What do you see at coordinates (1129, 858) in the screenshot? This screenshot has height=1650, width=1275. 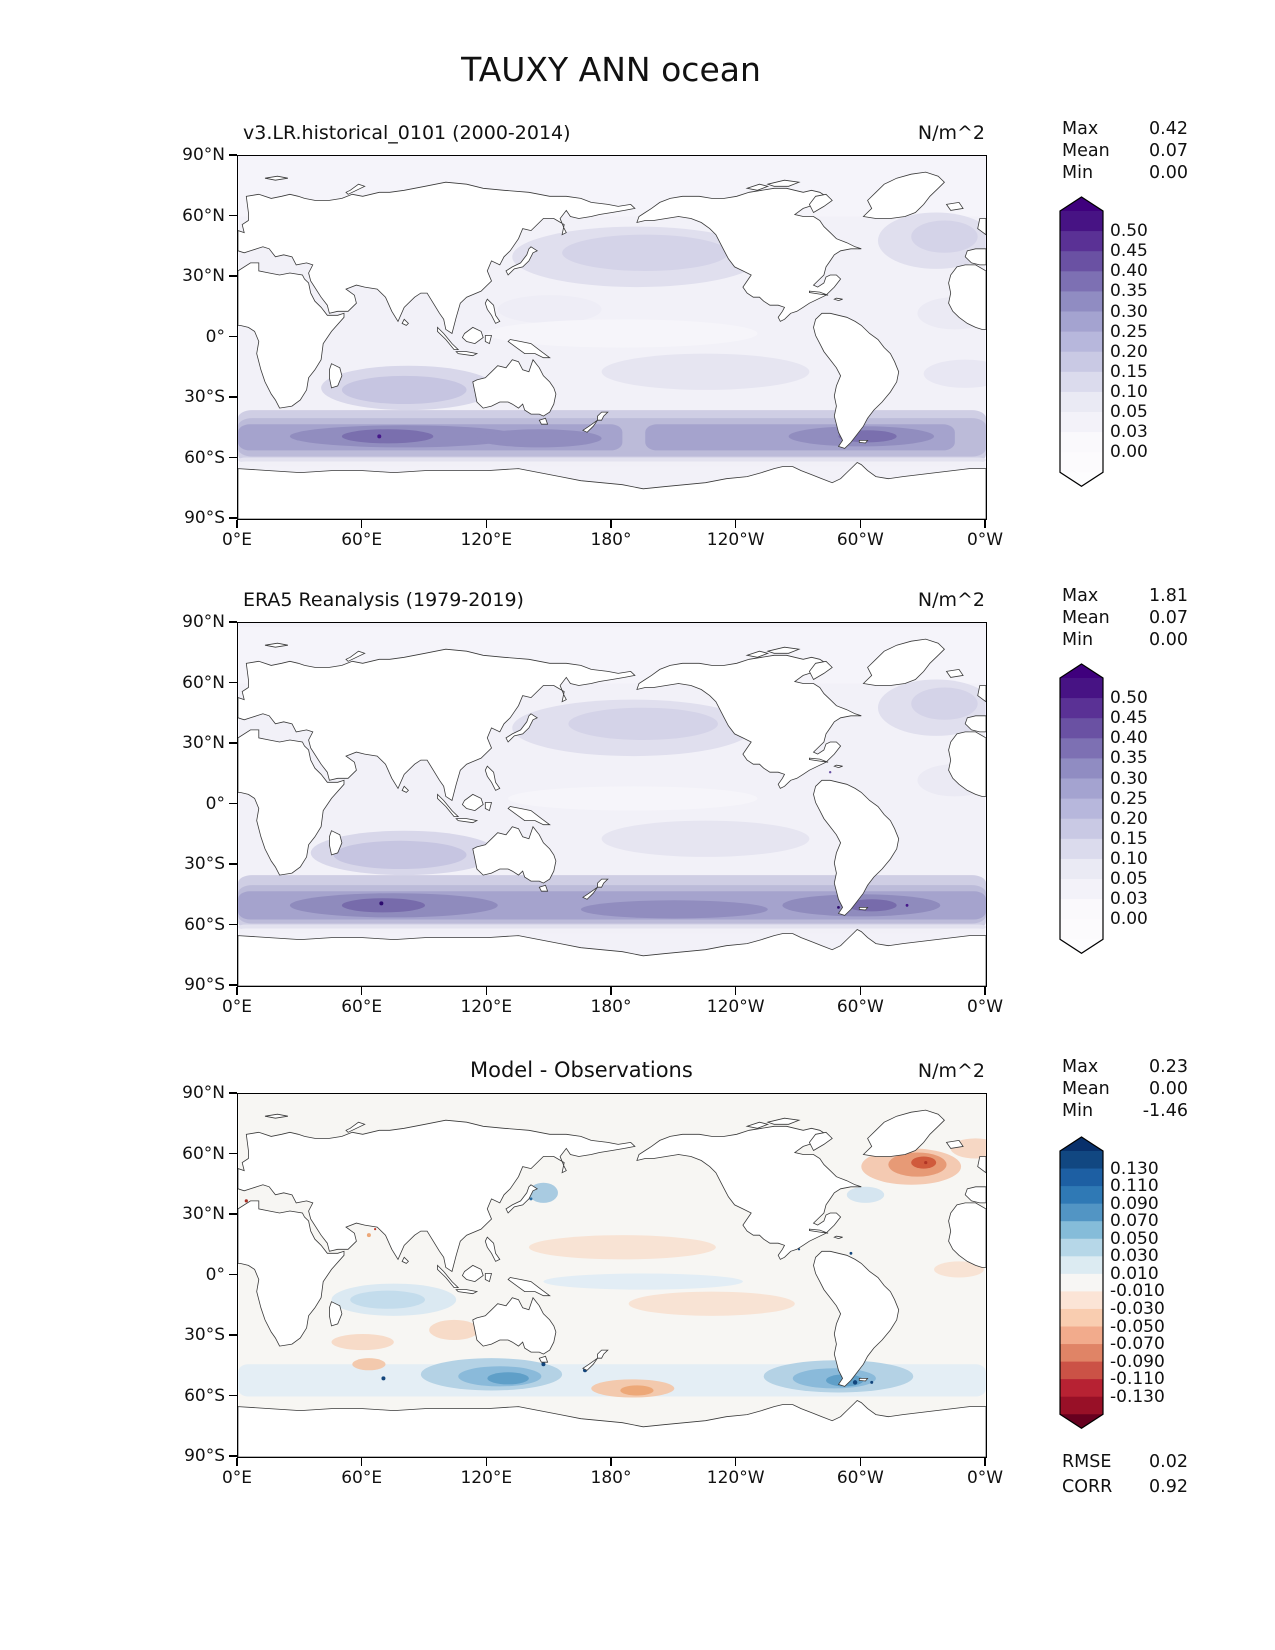 I see `colorbar-tick-label: 0.10` at bounding box center [1129, 858].